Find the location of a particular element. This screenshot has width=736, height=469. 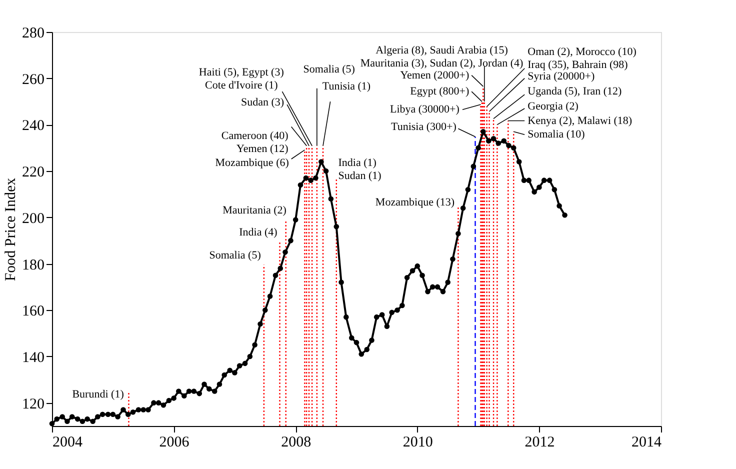

ref-line-label: Cameroon (40) Yemen (12) is located at coordinates (255, 142).